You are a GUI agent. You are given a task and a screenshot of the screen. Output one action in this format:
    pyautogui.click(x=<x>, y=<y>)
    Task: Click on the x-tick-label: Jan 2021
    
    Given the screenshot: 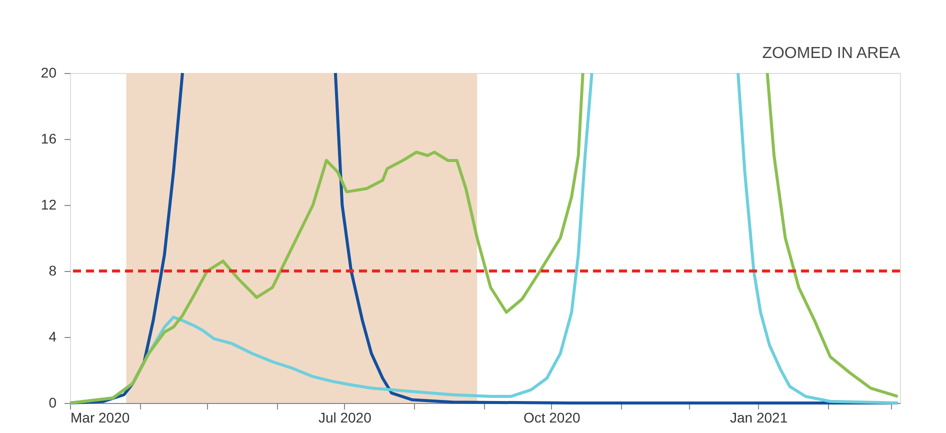 What is the action you would take?
    pyautogui.click(x=759, y=418)
    